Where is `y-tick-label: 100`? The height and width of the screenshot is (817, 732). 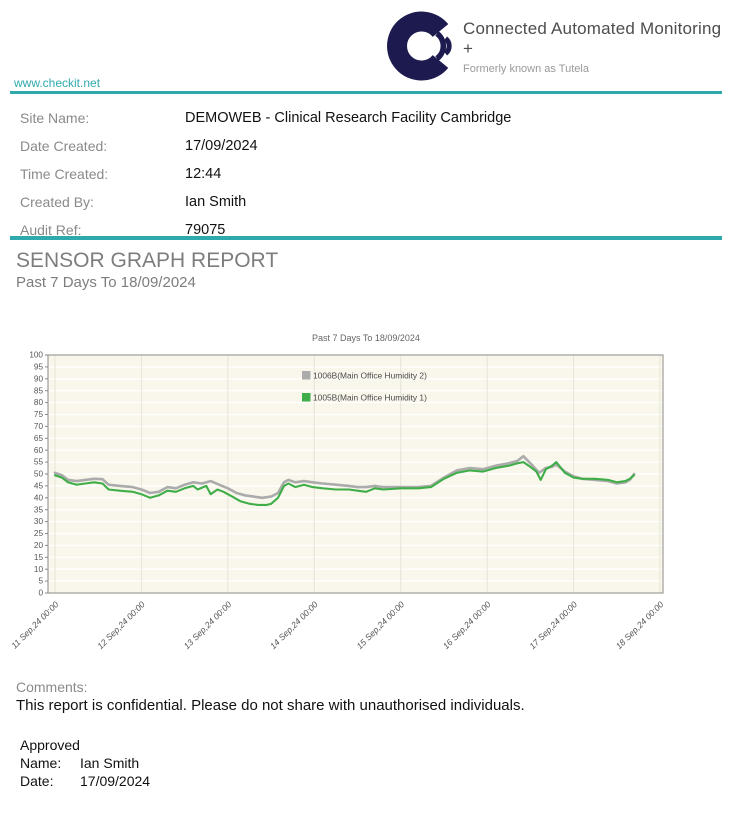
y-tick-label: 100 is located at coordinates (36, 355).